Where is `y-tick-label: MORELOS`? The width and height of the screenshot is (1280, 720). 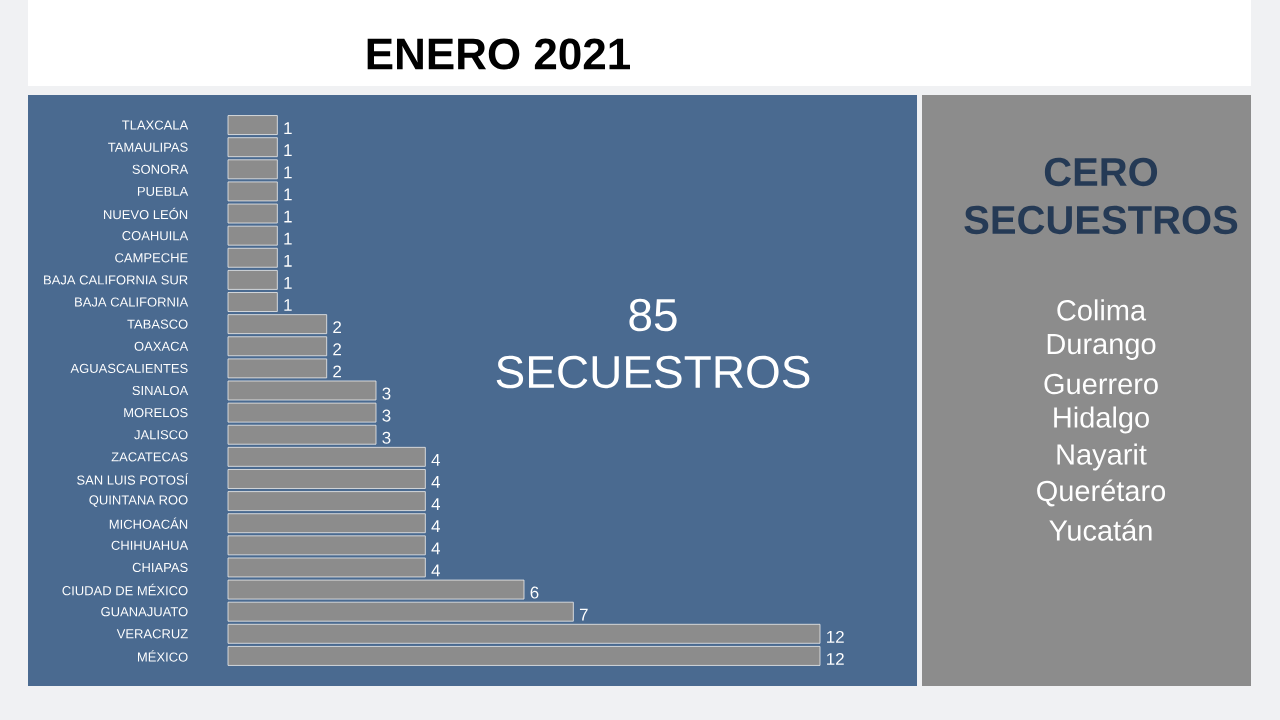
y-tick-label: MORELOS is located at coordinates (156, 413).